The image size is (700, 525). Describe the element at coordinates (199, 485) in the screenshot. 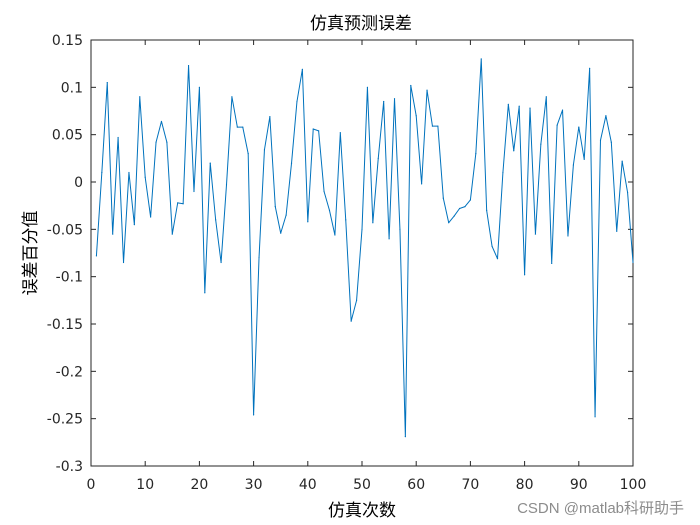

I see `x-tick-label: 20` at that location.